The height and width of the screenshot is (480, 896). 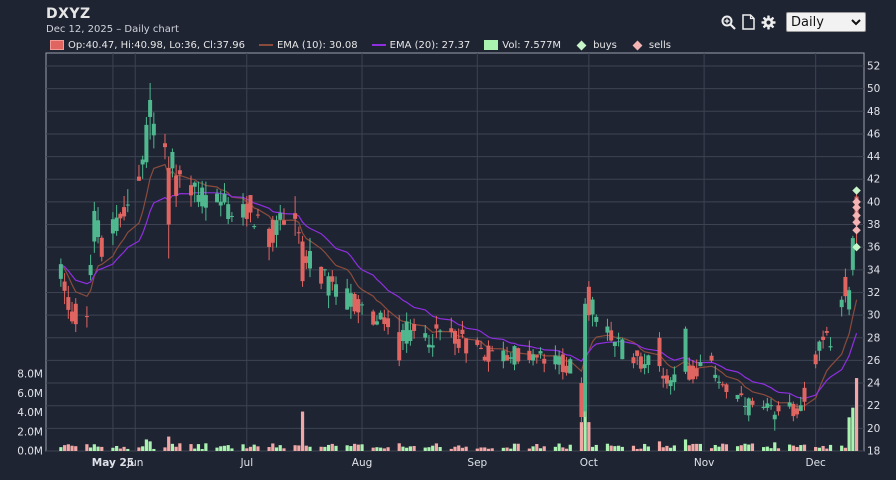 I want to click on legend-buys: buys, so click(x=596, y=45).